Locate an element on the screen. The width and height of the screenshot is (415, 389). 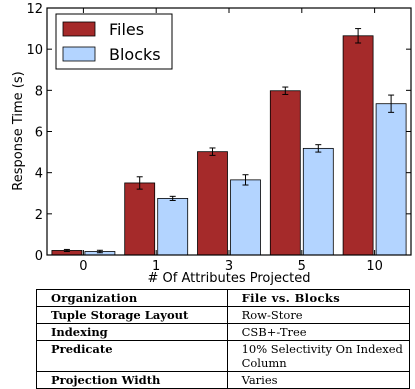
x-tick-label: 10 is located at coordinates (374, 266).